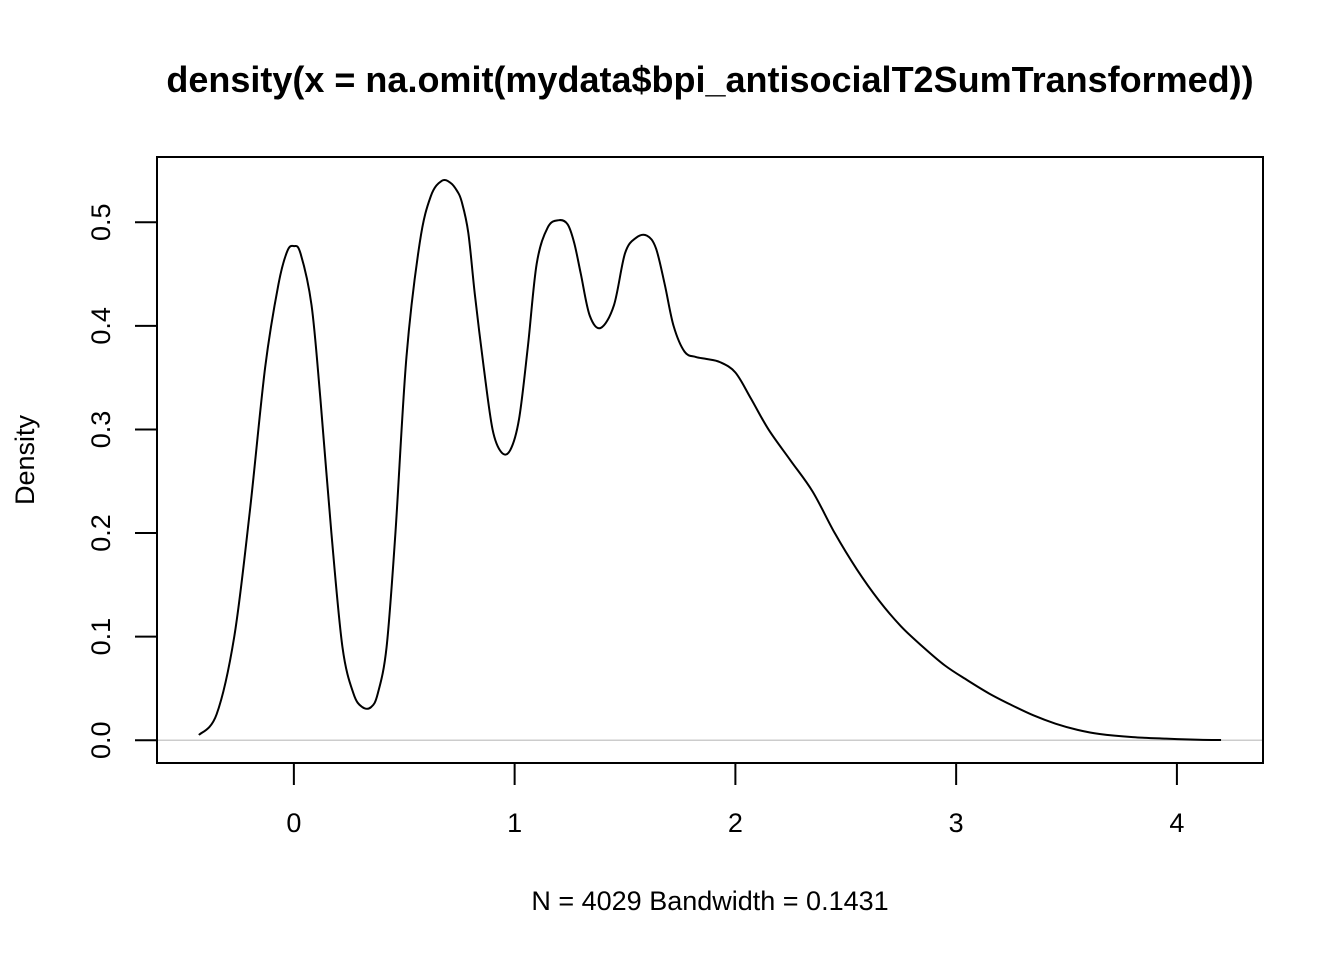  Describe the element at coordinates (1176, 823) in the screenshot. I see `x-tick-label: 4` at that location.